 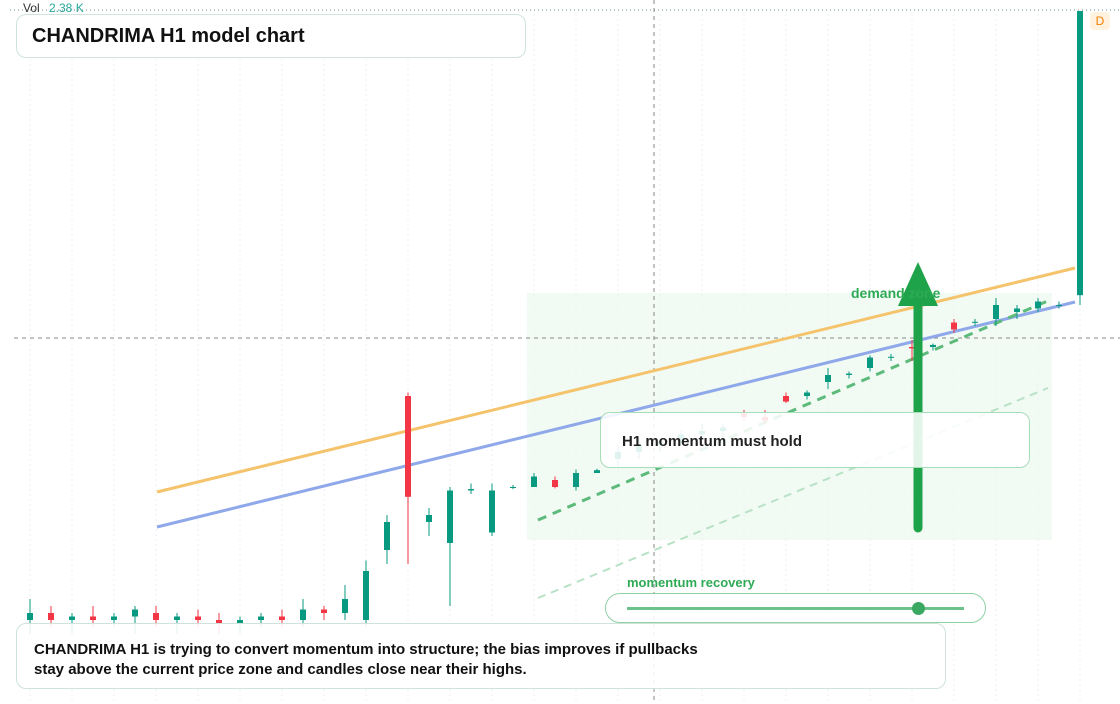 What do you see at coordinates (691, 582) in the screenshot?
I see `slider-label: momentum recovery` at bounding box center [691, 582].